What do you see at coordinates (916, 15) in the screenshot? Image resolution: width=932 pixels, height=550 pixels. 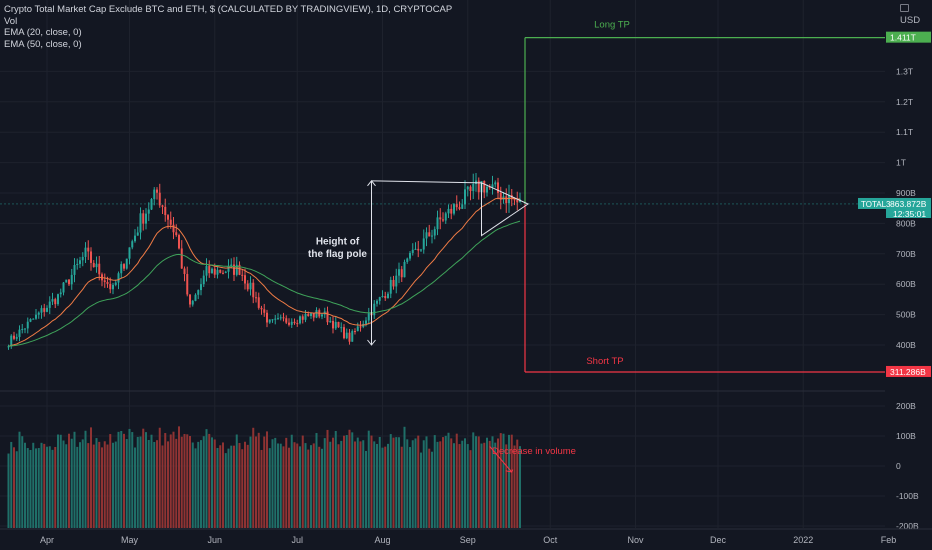 I see `currency-label: USD` at bounding box center [916, 15].